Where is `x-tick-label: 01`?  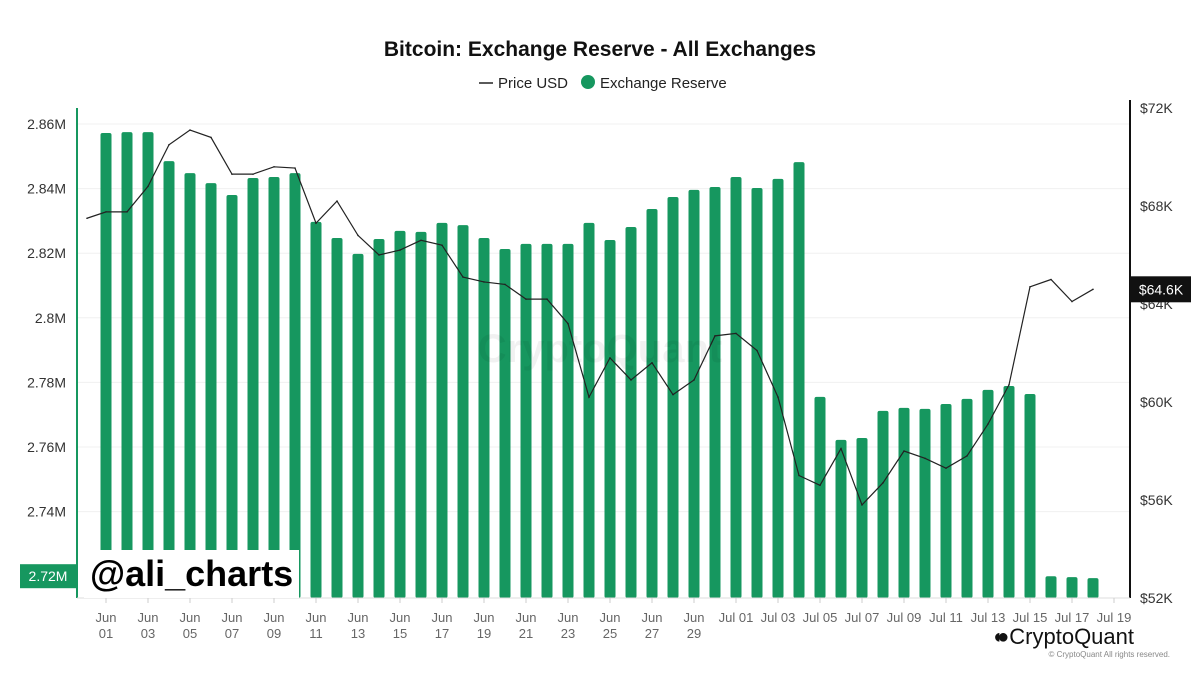 x-tick-label: 01 is located at coordinates (106, 633).